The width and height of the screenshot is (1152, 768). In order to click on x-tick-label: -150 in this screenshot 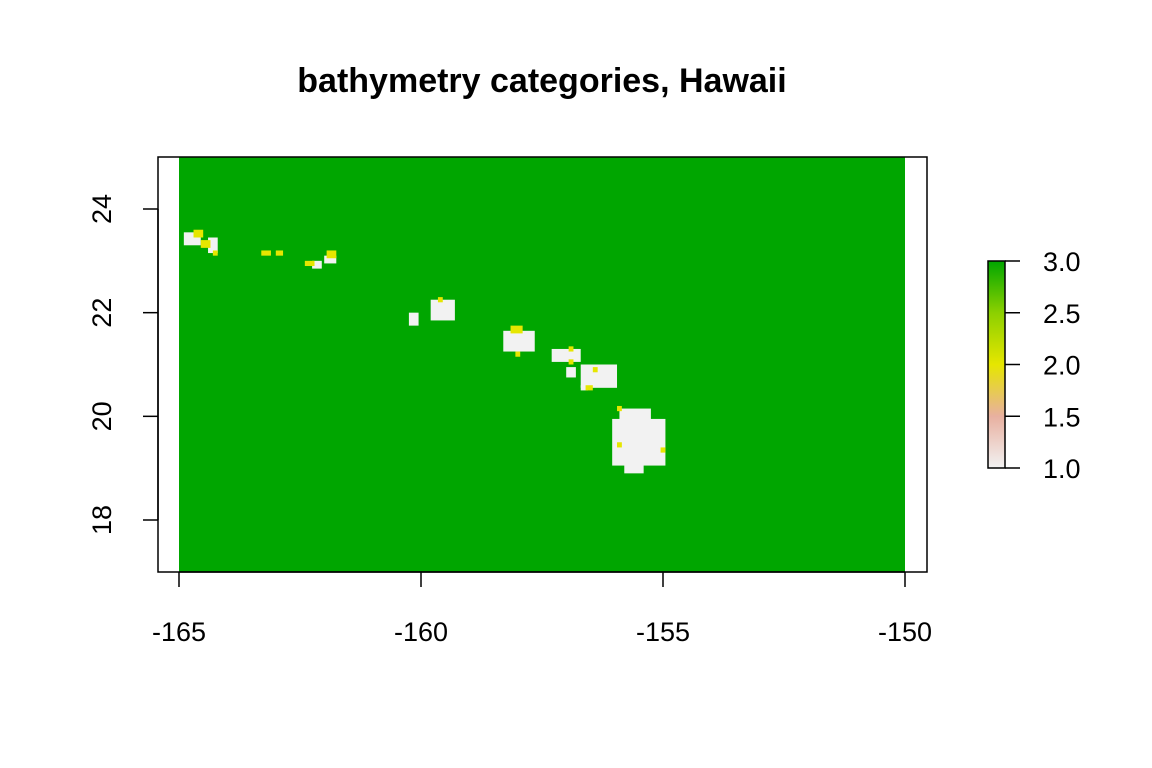, I will do `click(905, 632)`.